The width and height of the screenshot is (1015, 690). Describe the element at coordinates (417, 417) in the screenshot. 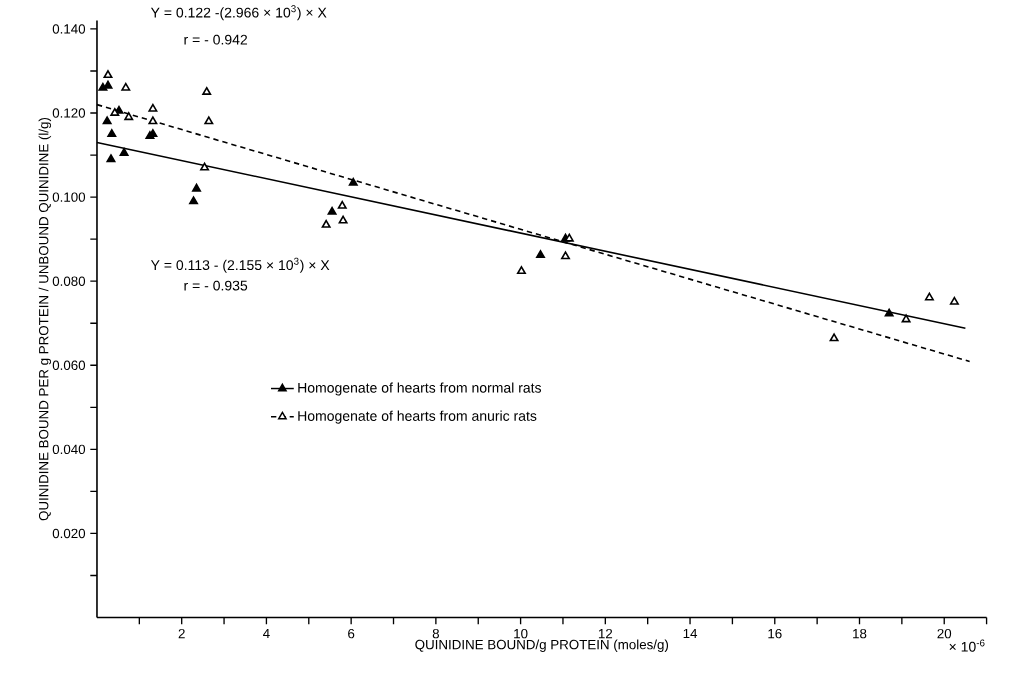

I see `legend-label: Homogenate of hearts from anuric rats` at that location.